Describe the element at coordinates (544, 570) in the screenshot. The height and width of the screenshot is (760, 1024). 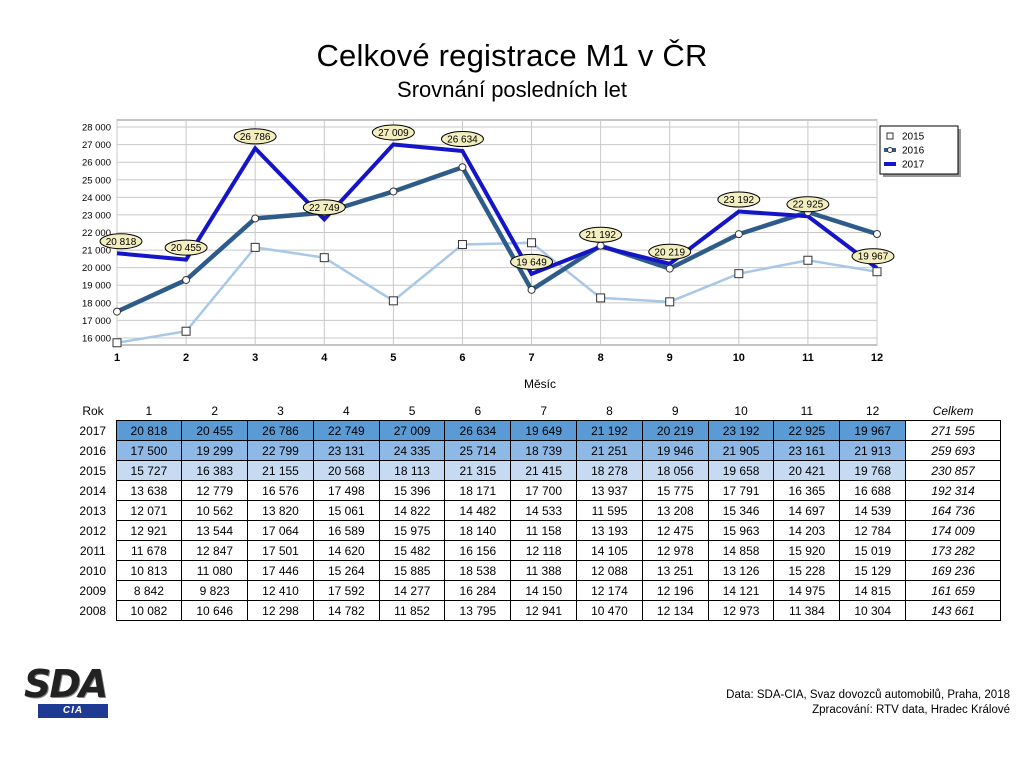
I see `table-cell: 11 388` at that location.